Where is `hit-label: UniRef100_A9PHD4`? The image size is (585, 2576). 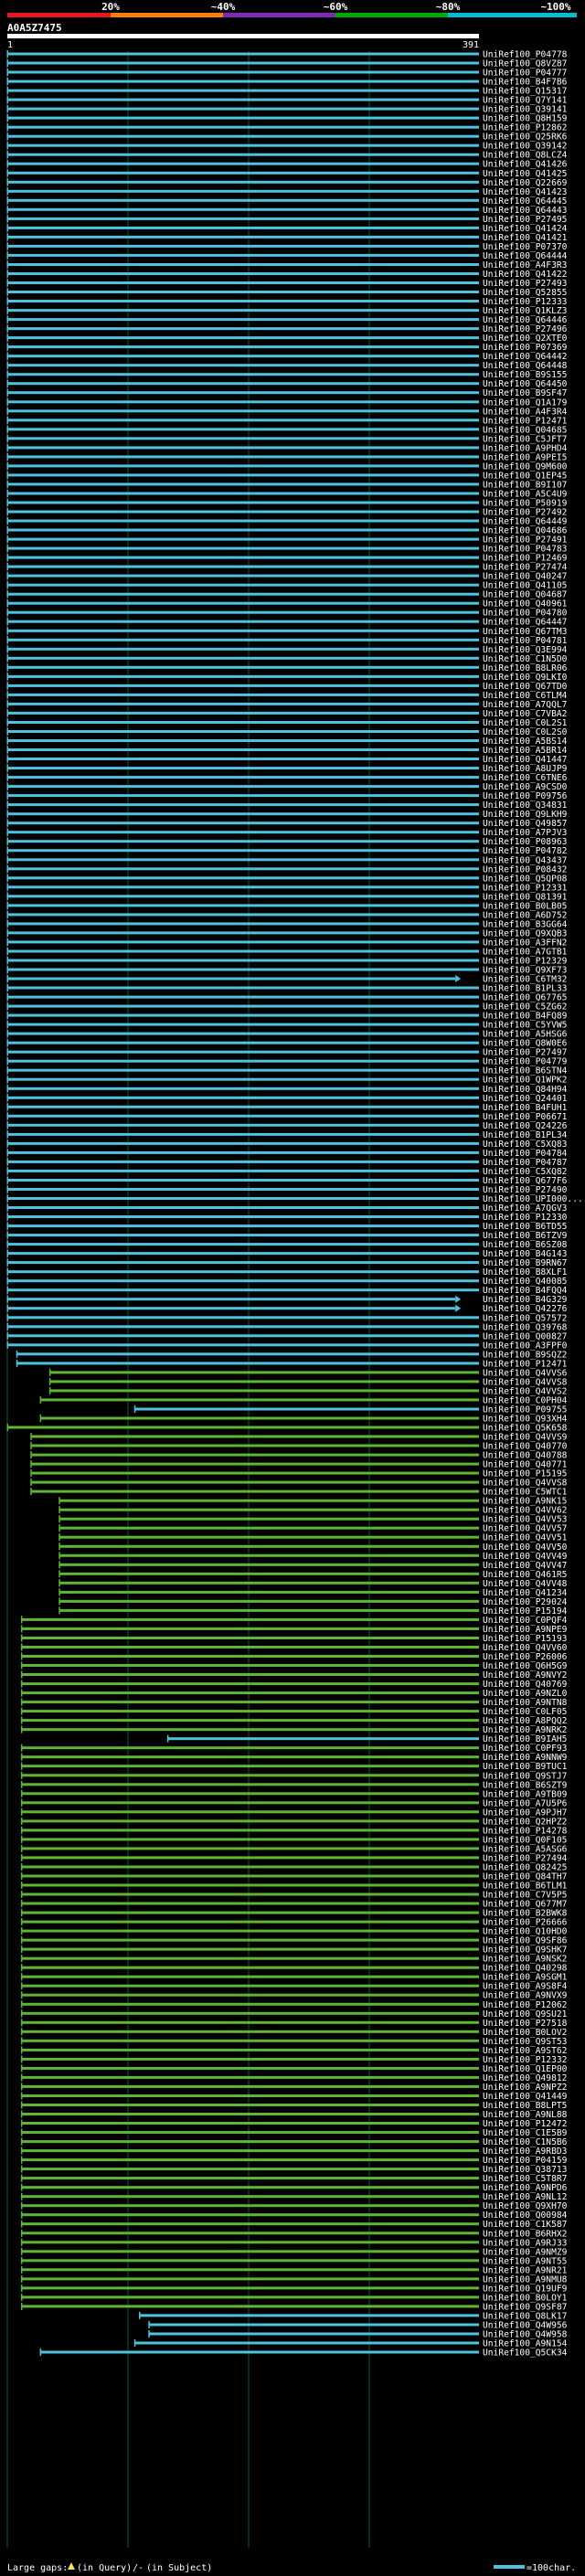
hit-label: UniRef100_A9PHD4 is located at coordinates (525, 448).